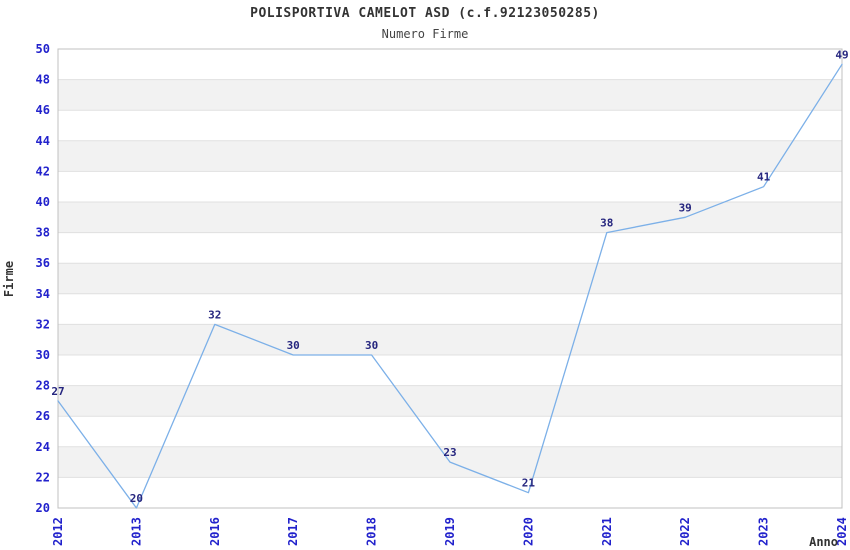 The image size is (850, 550). Describe the element at coordinates (43, 110) in the screenshot. I see `y-tick-label: 46` at that location.